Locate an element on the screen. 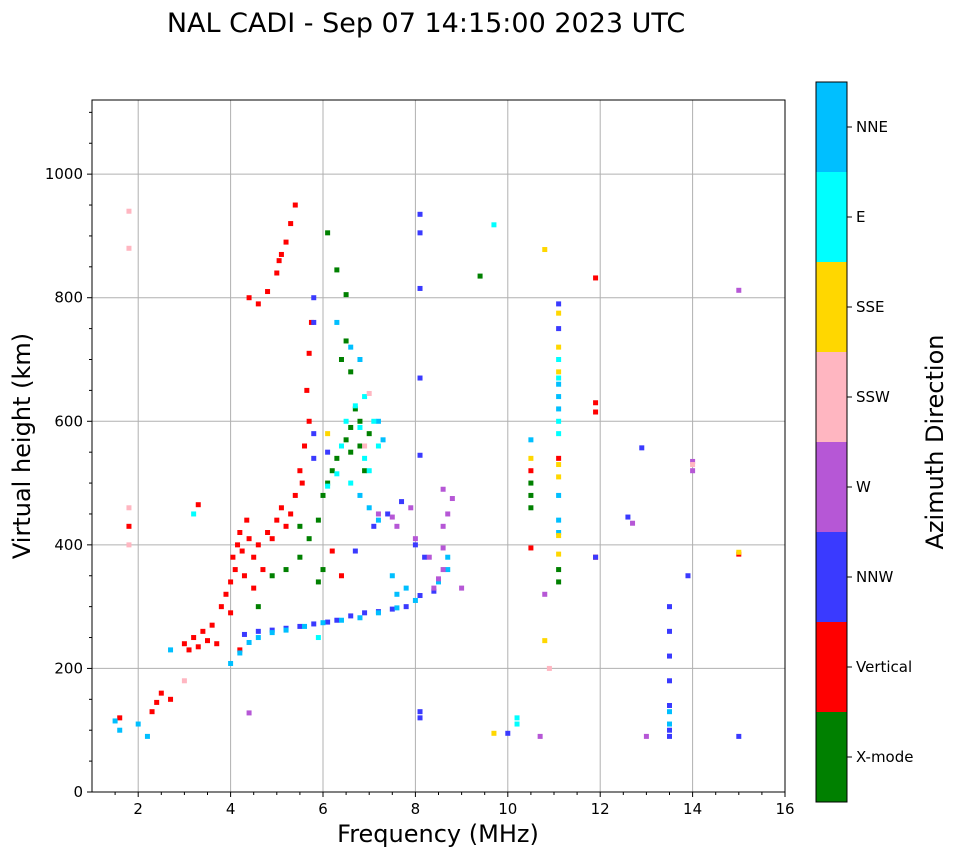 Image resolution: width=958 pixels, height=857 pixels. y-tick-label: 400 is located at coordinates (68, 545).